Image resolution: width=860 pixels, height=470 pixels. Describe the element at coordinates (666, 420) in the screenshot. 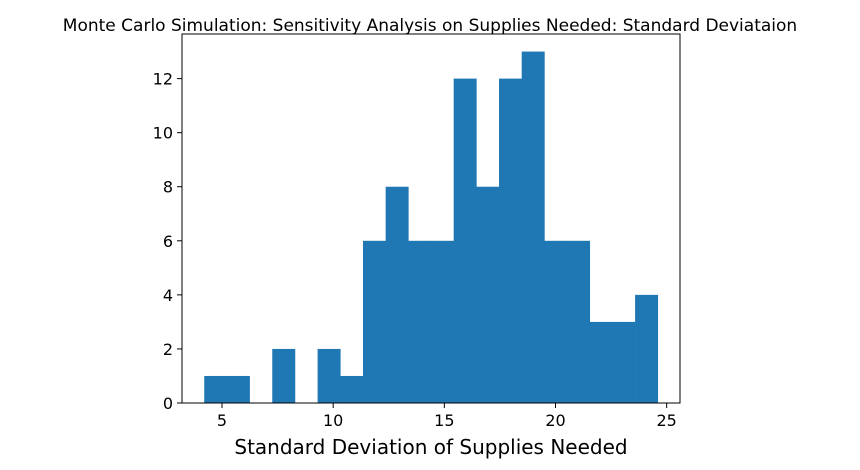

I see `x-tick-label: 25` at that location.